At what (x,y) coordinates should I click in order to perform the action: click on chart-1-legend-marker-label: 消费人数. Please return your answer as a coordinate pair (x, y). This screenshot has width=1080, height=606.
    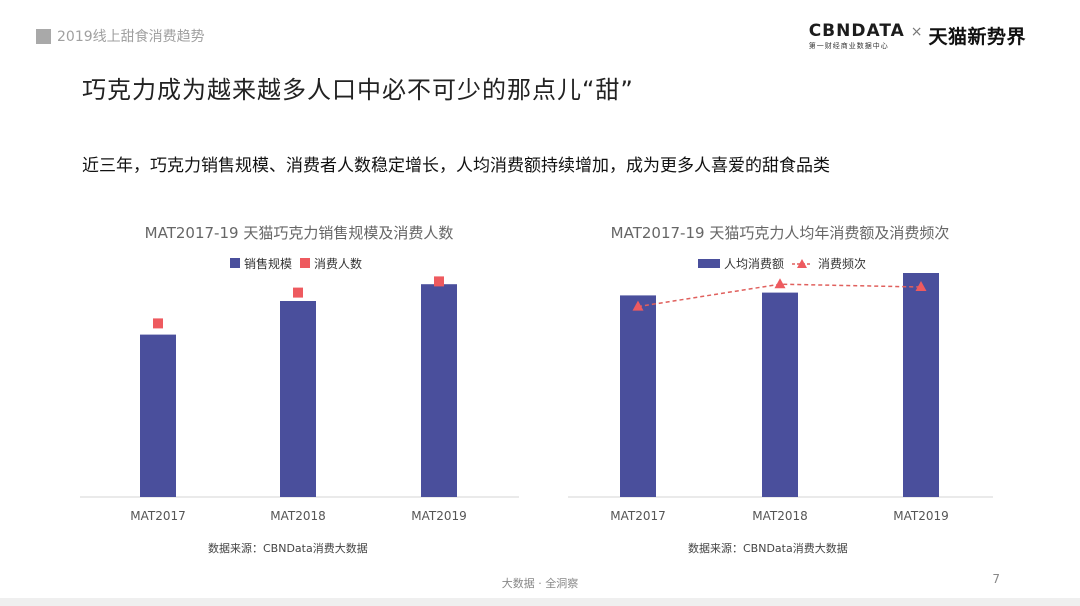
    Looking at the image, I should click on (338, 263).